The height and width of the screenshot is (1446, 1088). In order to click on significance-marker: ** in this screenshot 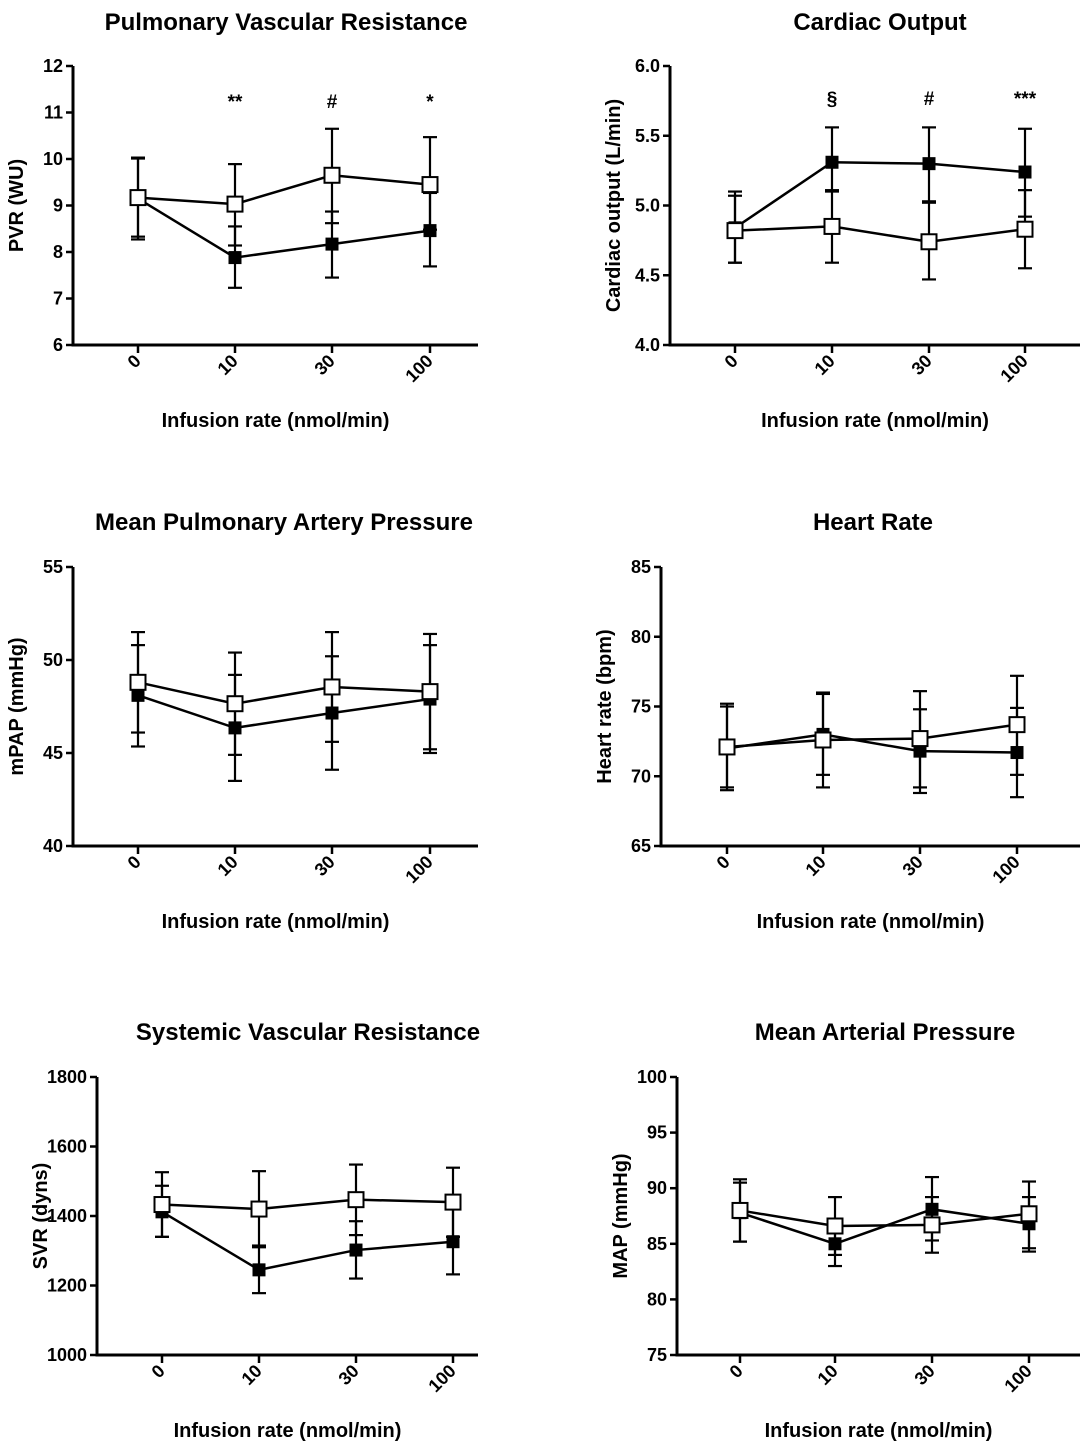, I will do `click(235, 102)`.